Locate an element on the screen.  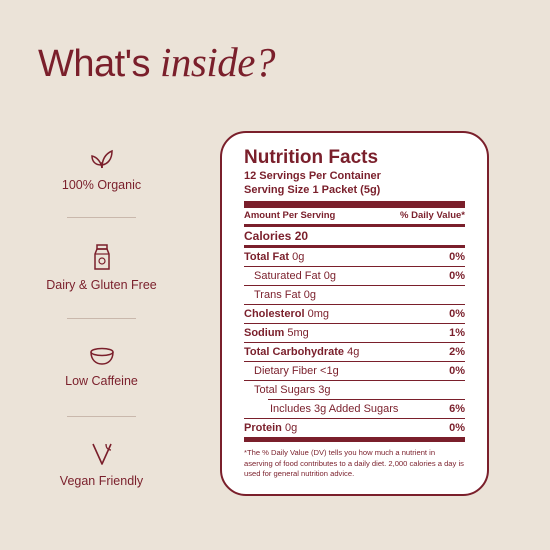
servings-per-container: 12 Servings Per Container is located at coordinates (312, 176).